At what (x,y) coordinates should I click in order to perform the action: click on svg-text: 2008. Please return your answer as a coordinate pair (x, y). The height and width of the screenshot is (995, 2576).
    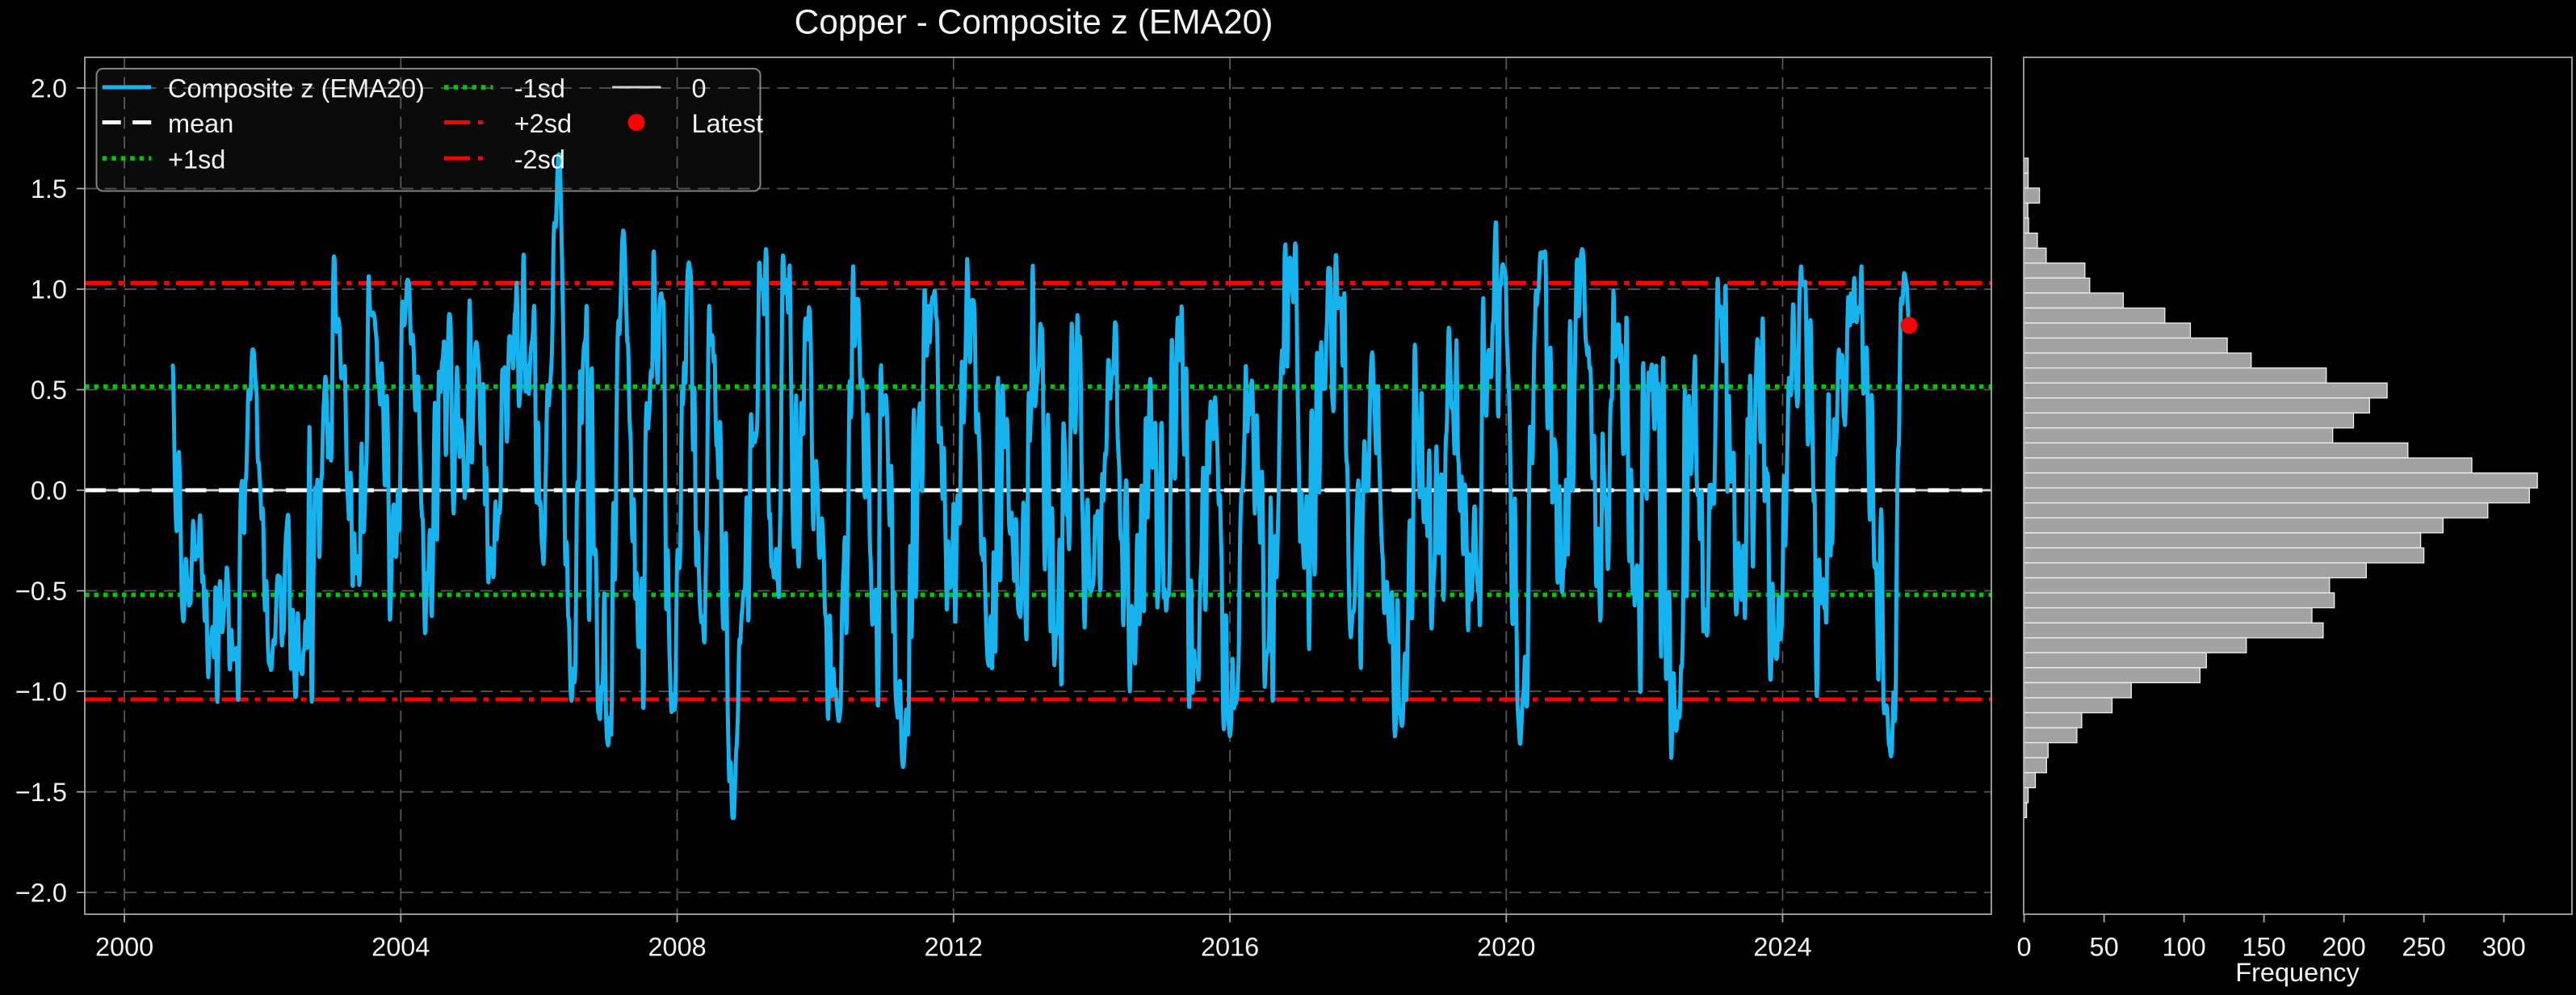
    Looking at the image, I should click on (677, 947).